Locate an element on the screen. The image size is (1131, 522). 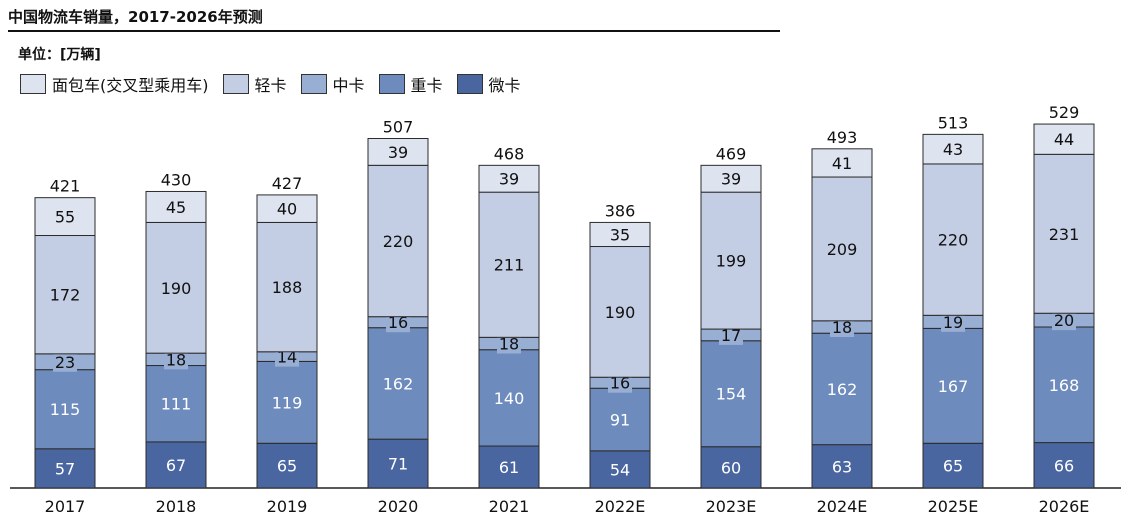
data-label-zhongka-heavy-2022E: 91 is located at coordinates (620, 420).